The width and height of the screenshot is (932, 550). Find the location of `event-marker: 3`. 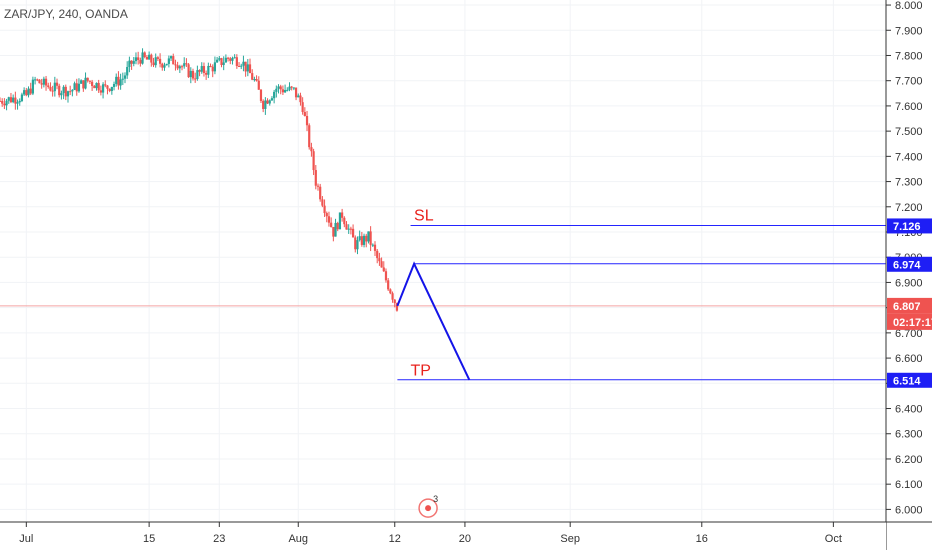

event-marker: 3 is located at coordinates (428, 506).